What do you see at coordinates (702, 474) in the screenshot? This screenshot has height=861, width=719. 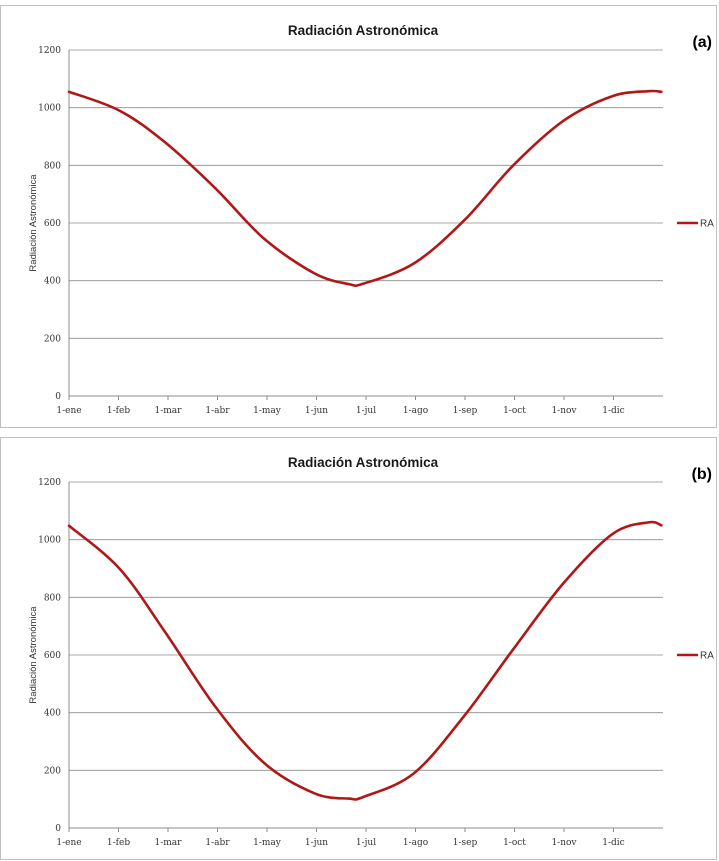 I see `panel-label: (b)` at bounding box center [702, 474].